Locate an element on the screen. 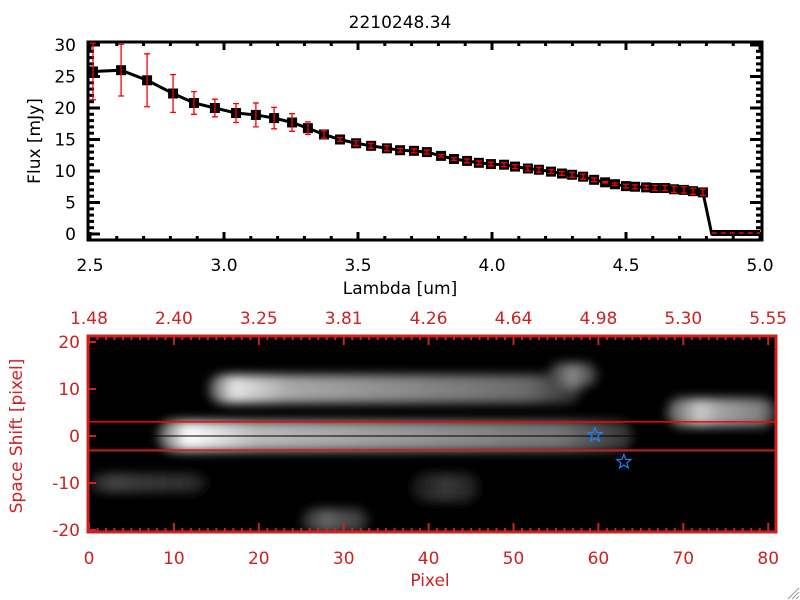 Image resolution: width=800 pixels, height=600 pixels. image-x-tick-label: 60 is located at coordinates (599, 559).